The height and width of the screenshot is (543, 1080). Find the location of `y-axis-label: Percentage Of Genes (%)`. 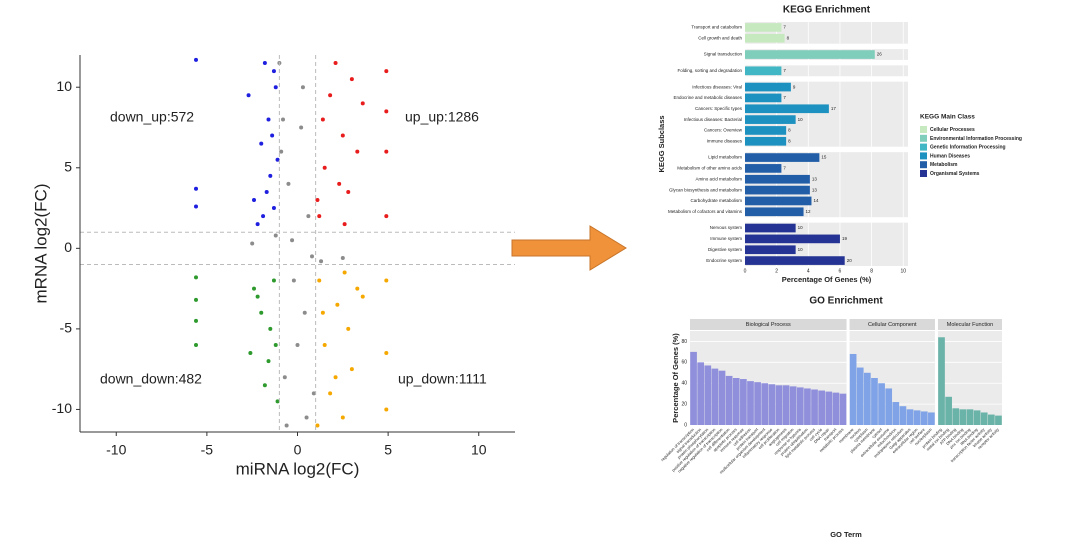

y-axis-label: Percentage Of Genes (%) is located at coordinates (675, 378).